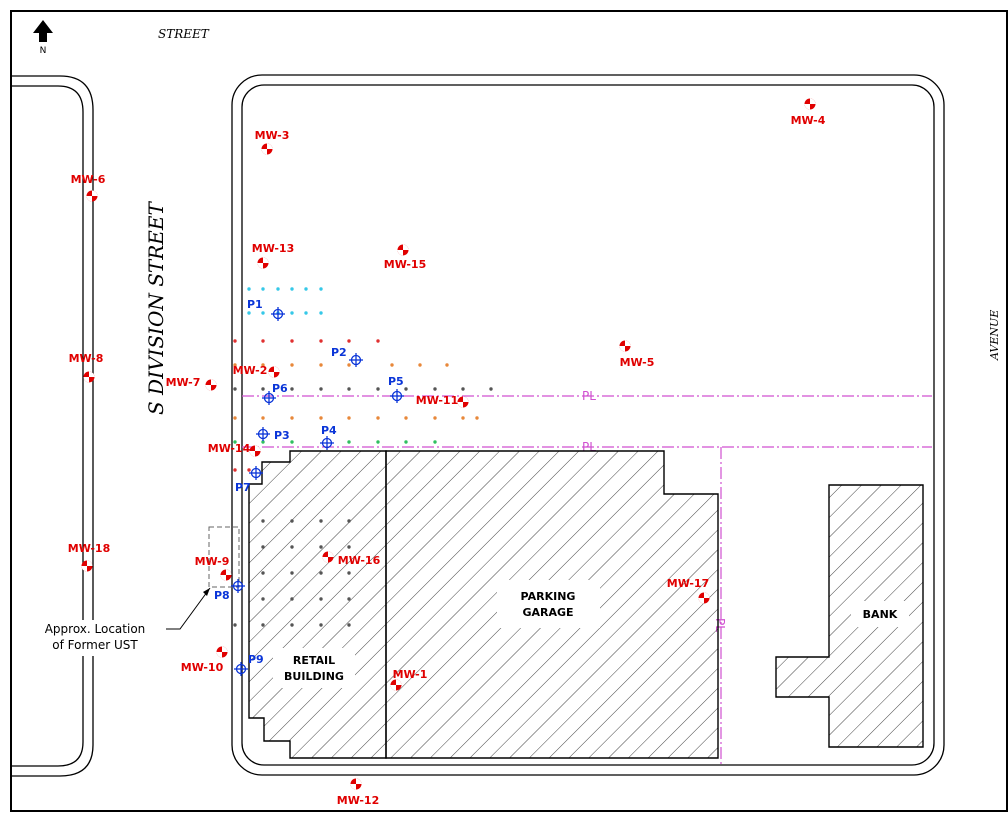 The width and height of the screenshot is (1008, 813). I want to click on north-arrow-icon: N, so click(43, 38).